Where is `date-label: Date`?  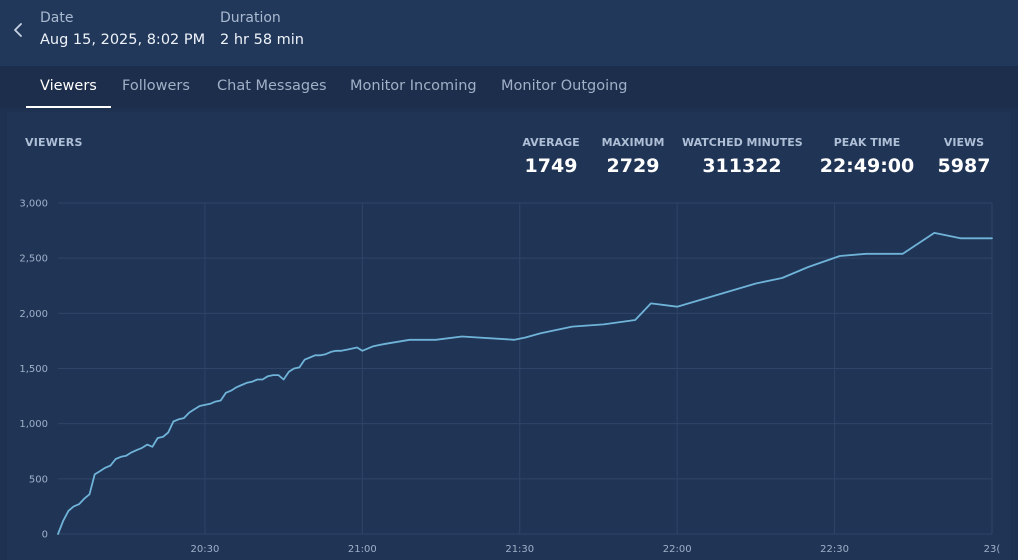 date-label: Date is located at coordinates (57, 18).